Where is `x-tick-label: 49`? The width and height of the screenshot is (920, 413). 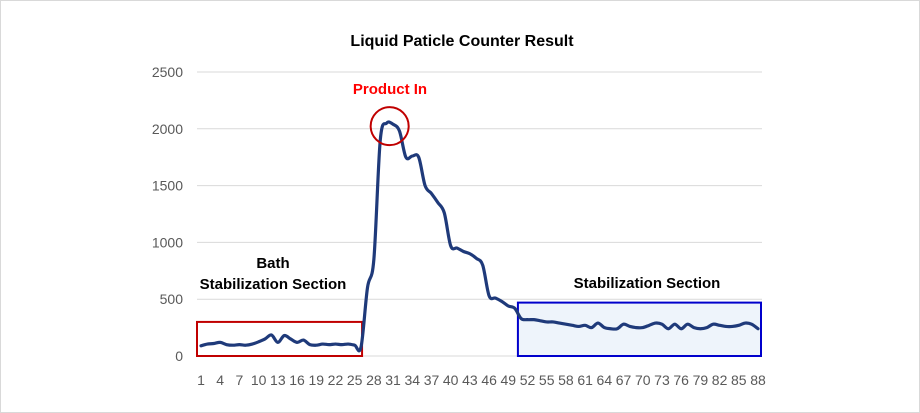
x-tick-label: 49 is located at coordinates (509, 380).